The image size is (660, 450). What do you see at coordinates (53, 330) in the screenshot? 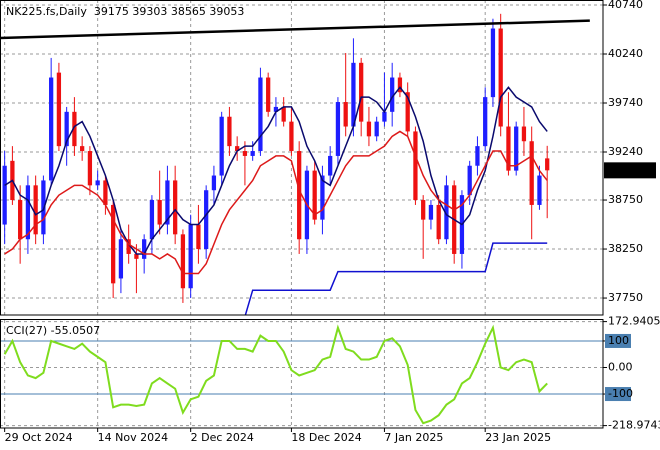
I see `cci-title: CCI(27) -55.0507` at bounding box center [53, 330].